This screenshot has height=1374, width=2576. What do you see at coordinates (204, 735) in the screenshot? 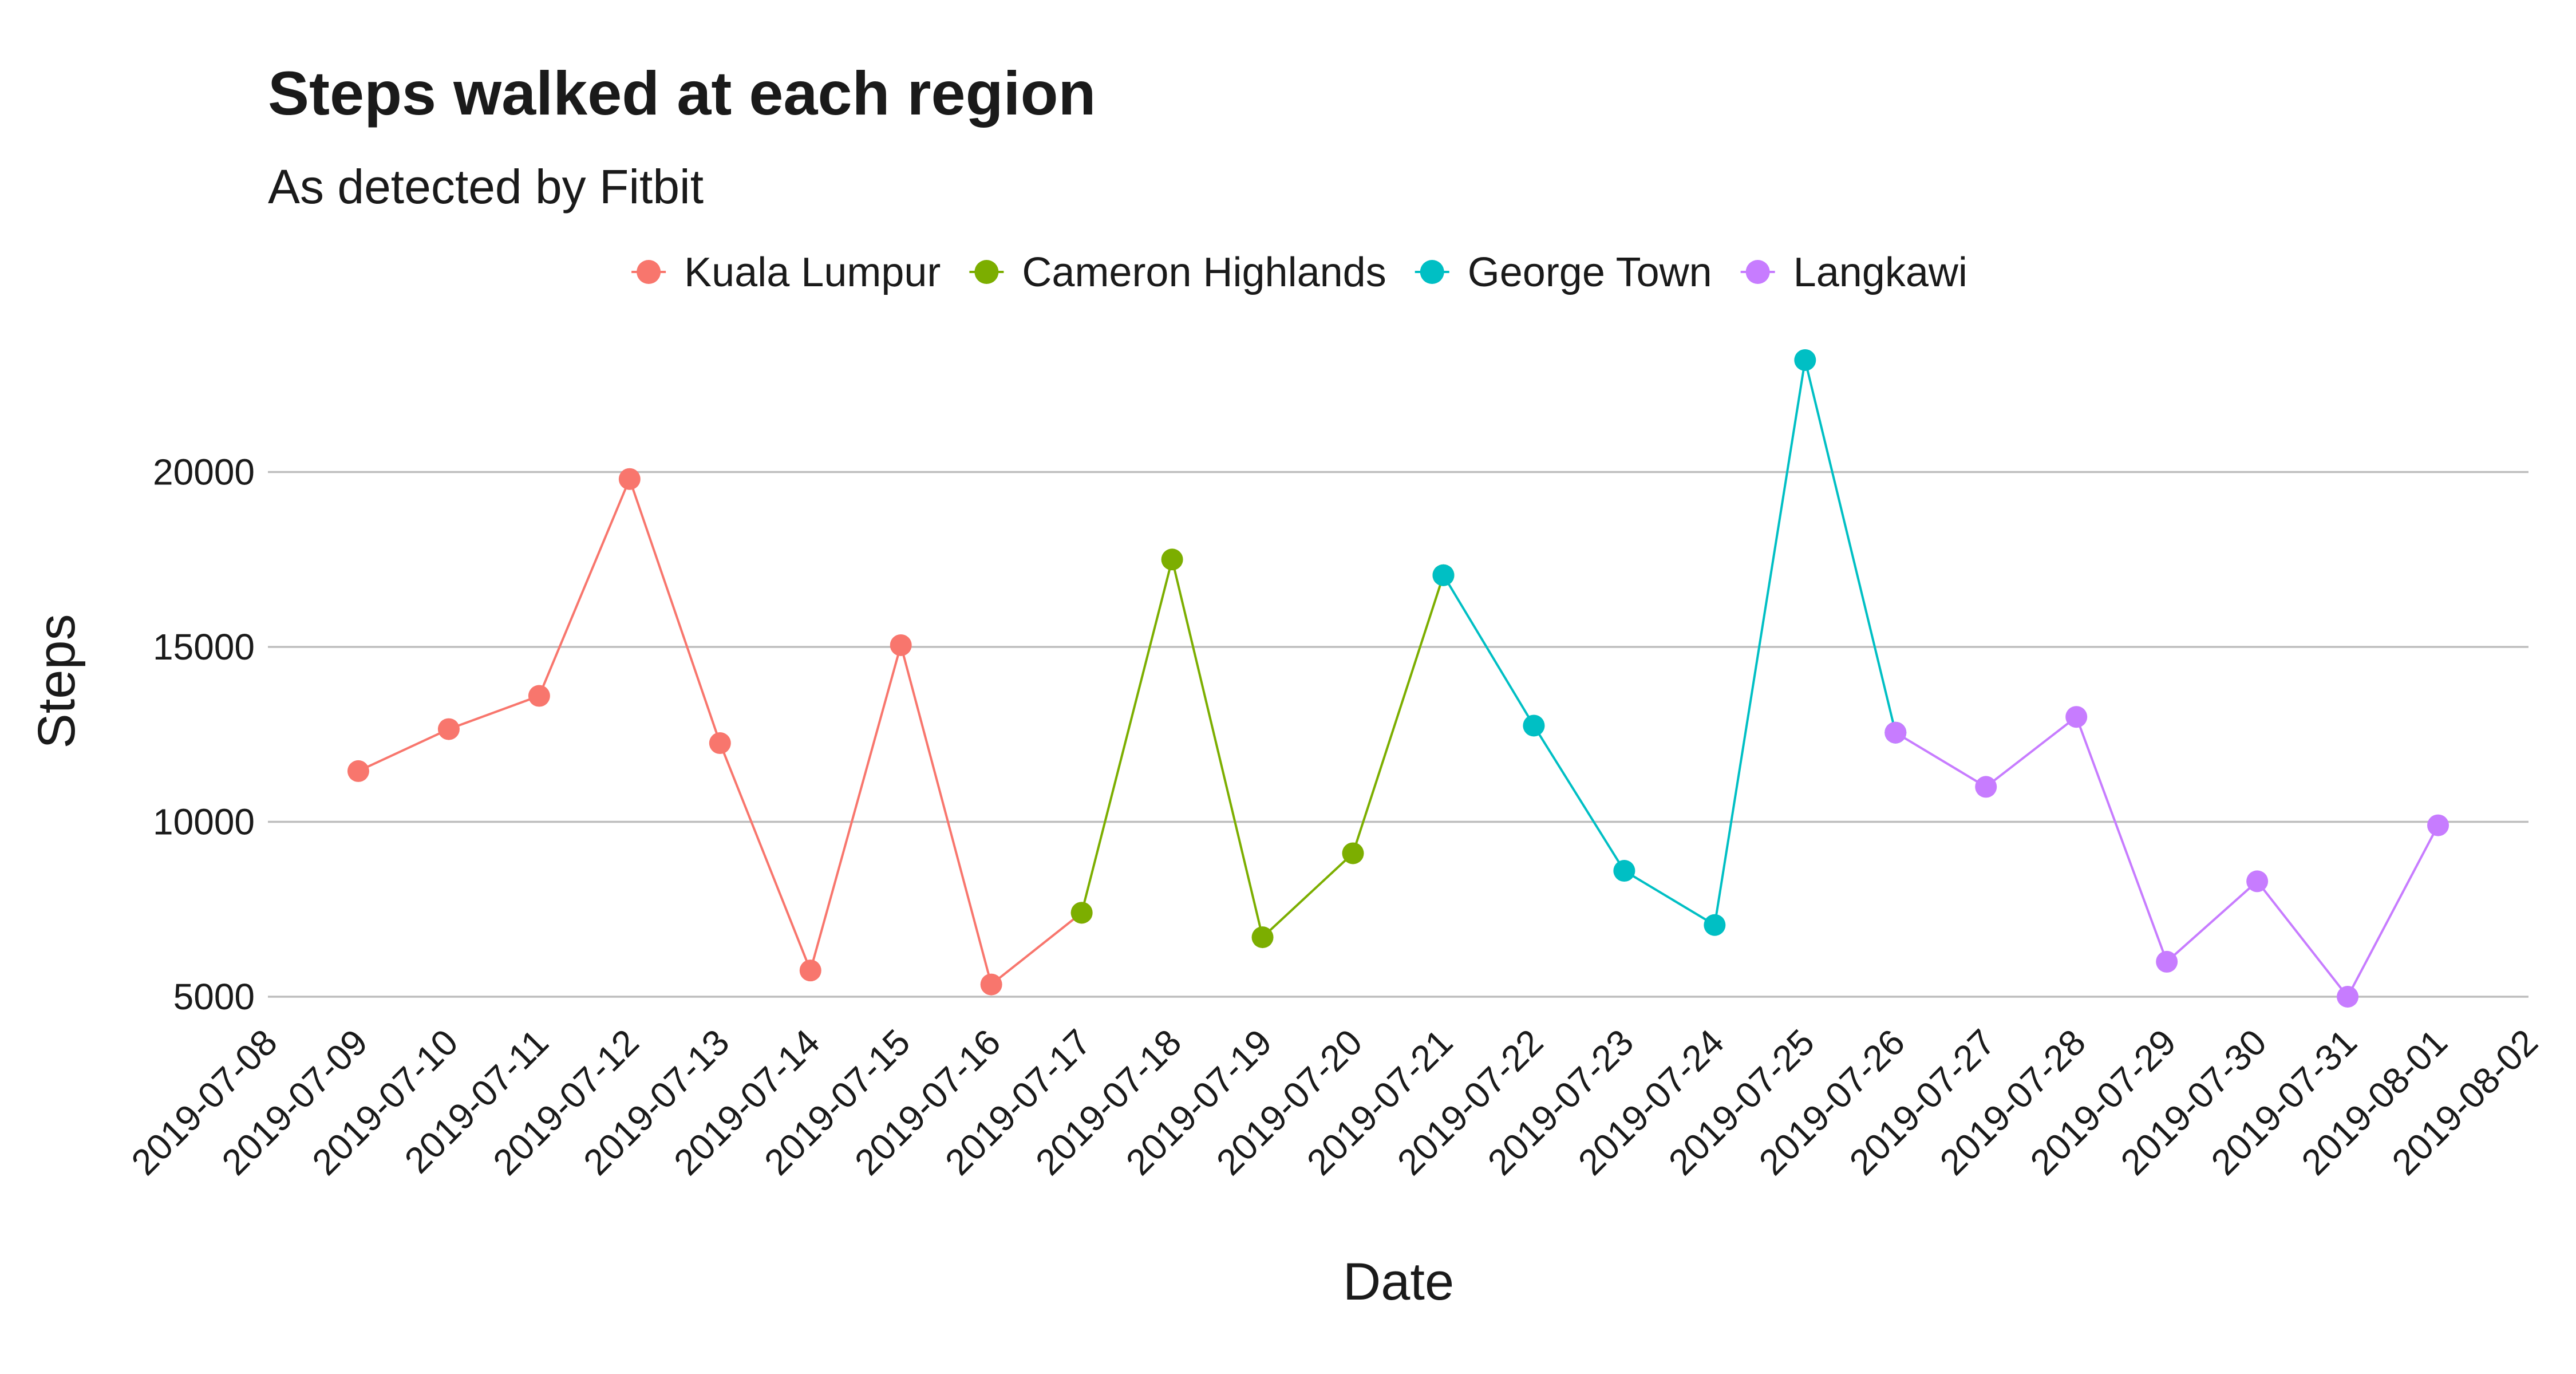
I see `y-axis-ticks: 5000 10000 15000 20000` at bounding box center [204, 735].